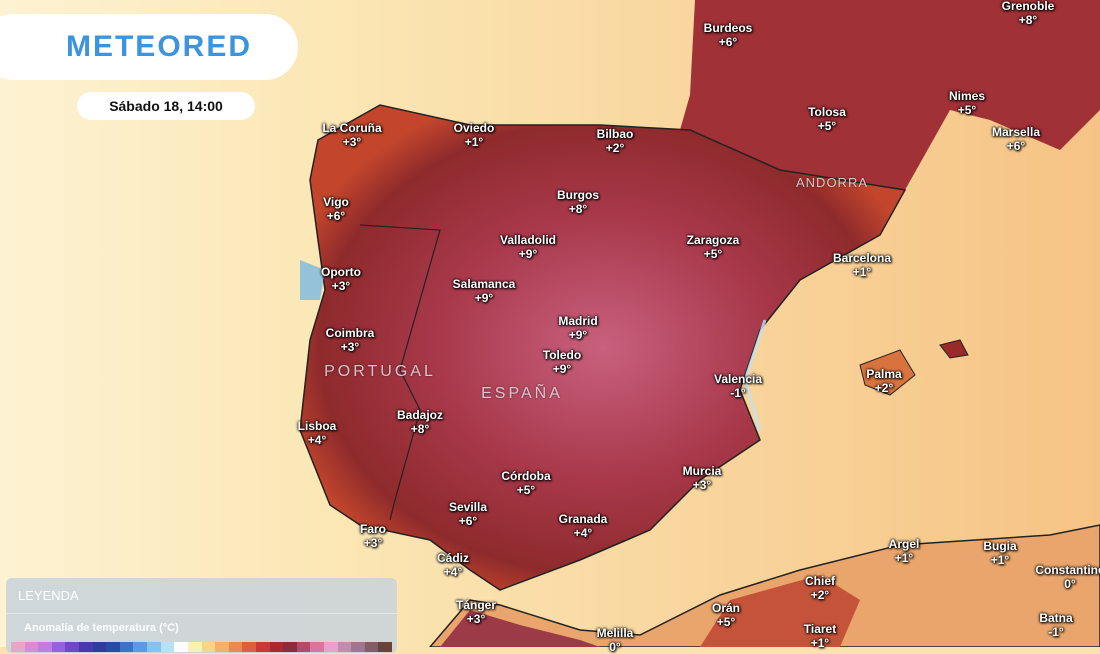 The image size is (1100, 654). What do you see at coordinates (887, 372) in the screenshot?
I see `mallorca-region` at bounding box center [887, 372].